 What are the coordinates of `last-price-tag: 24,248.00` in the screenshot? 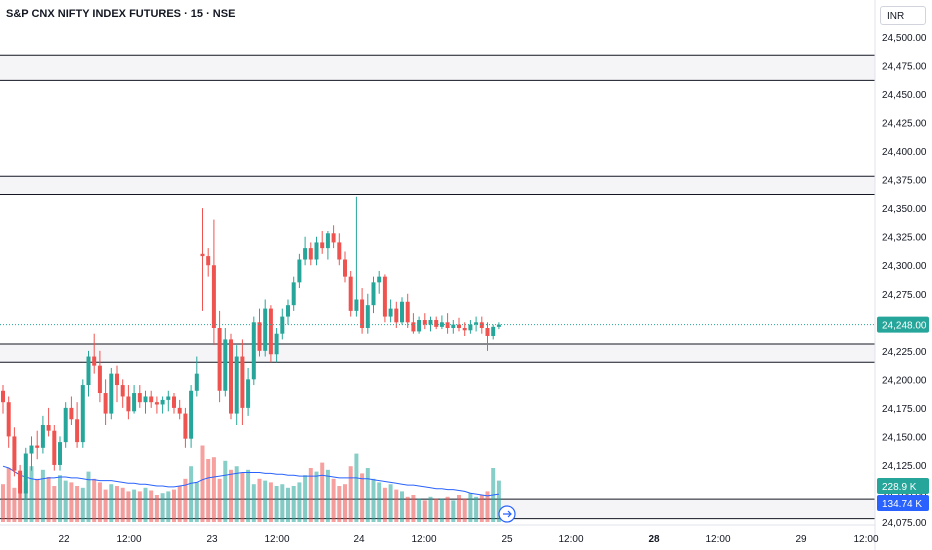 It's located at (903, 324).